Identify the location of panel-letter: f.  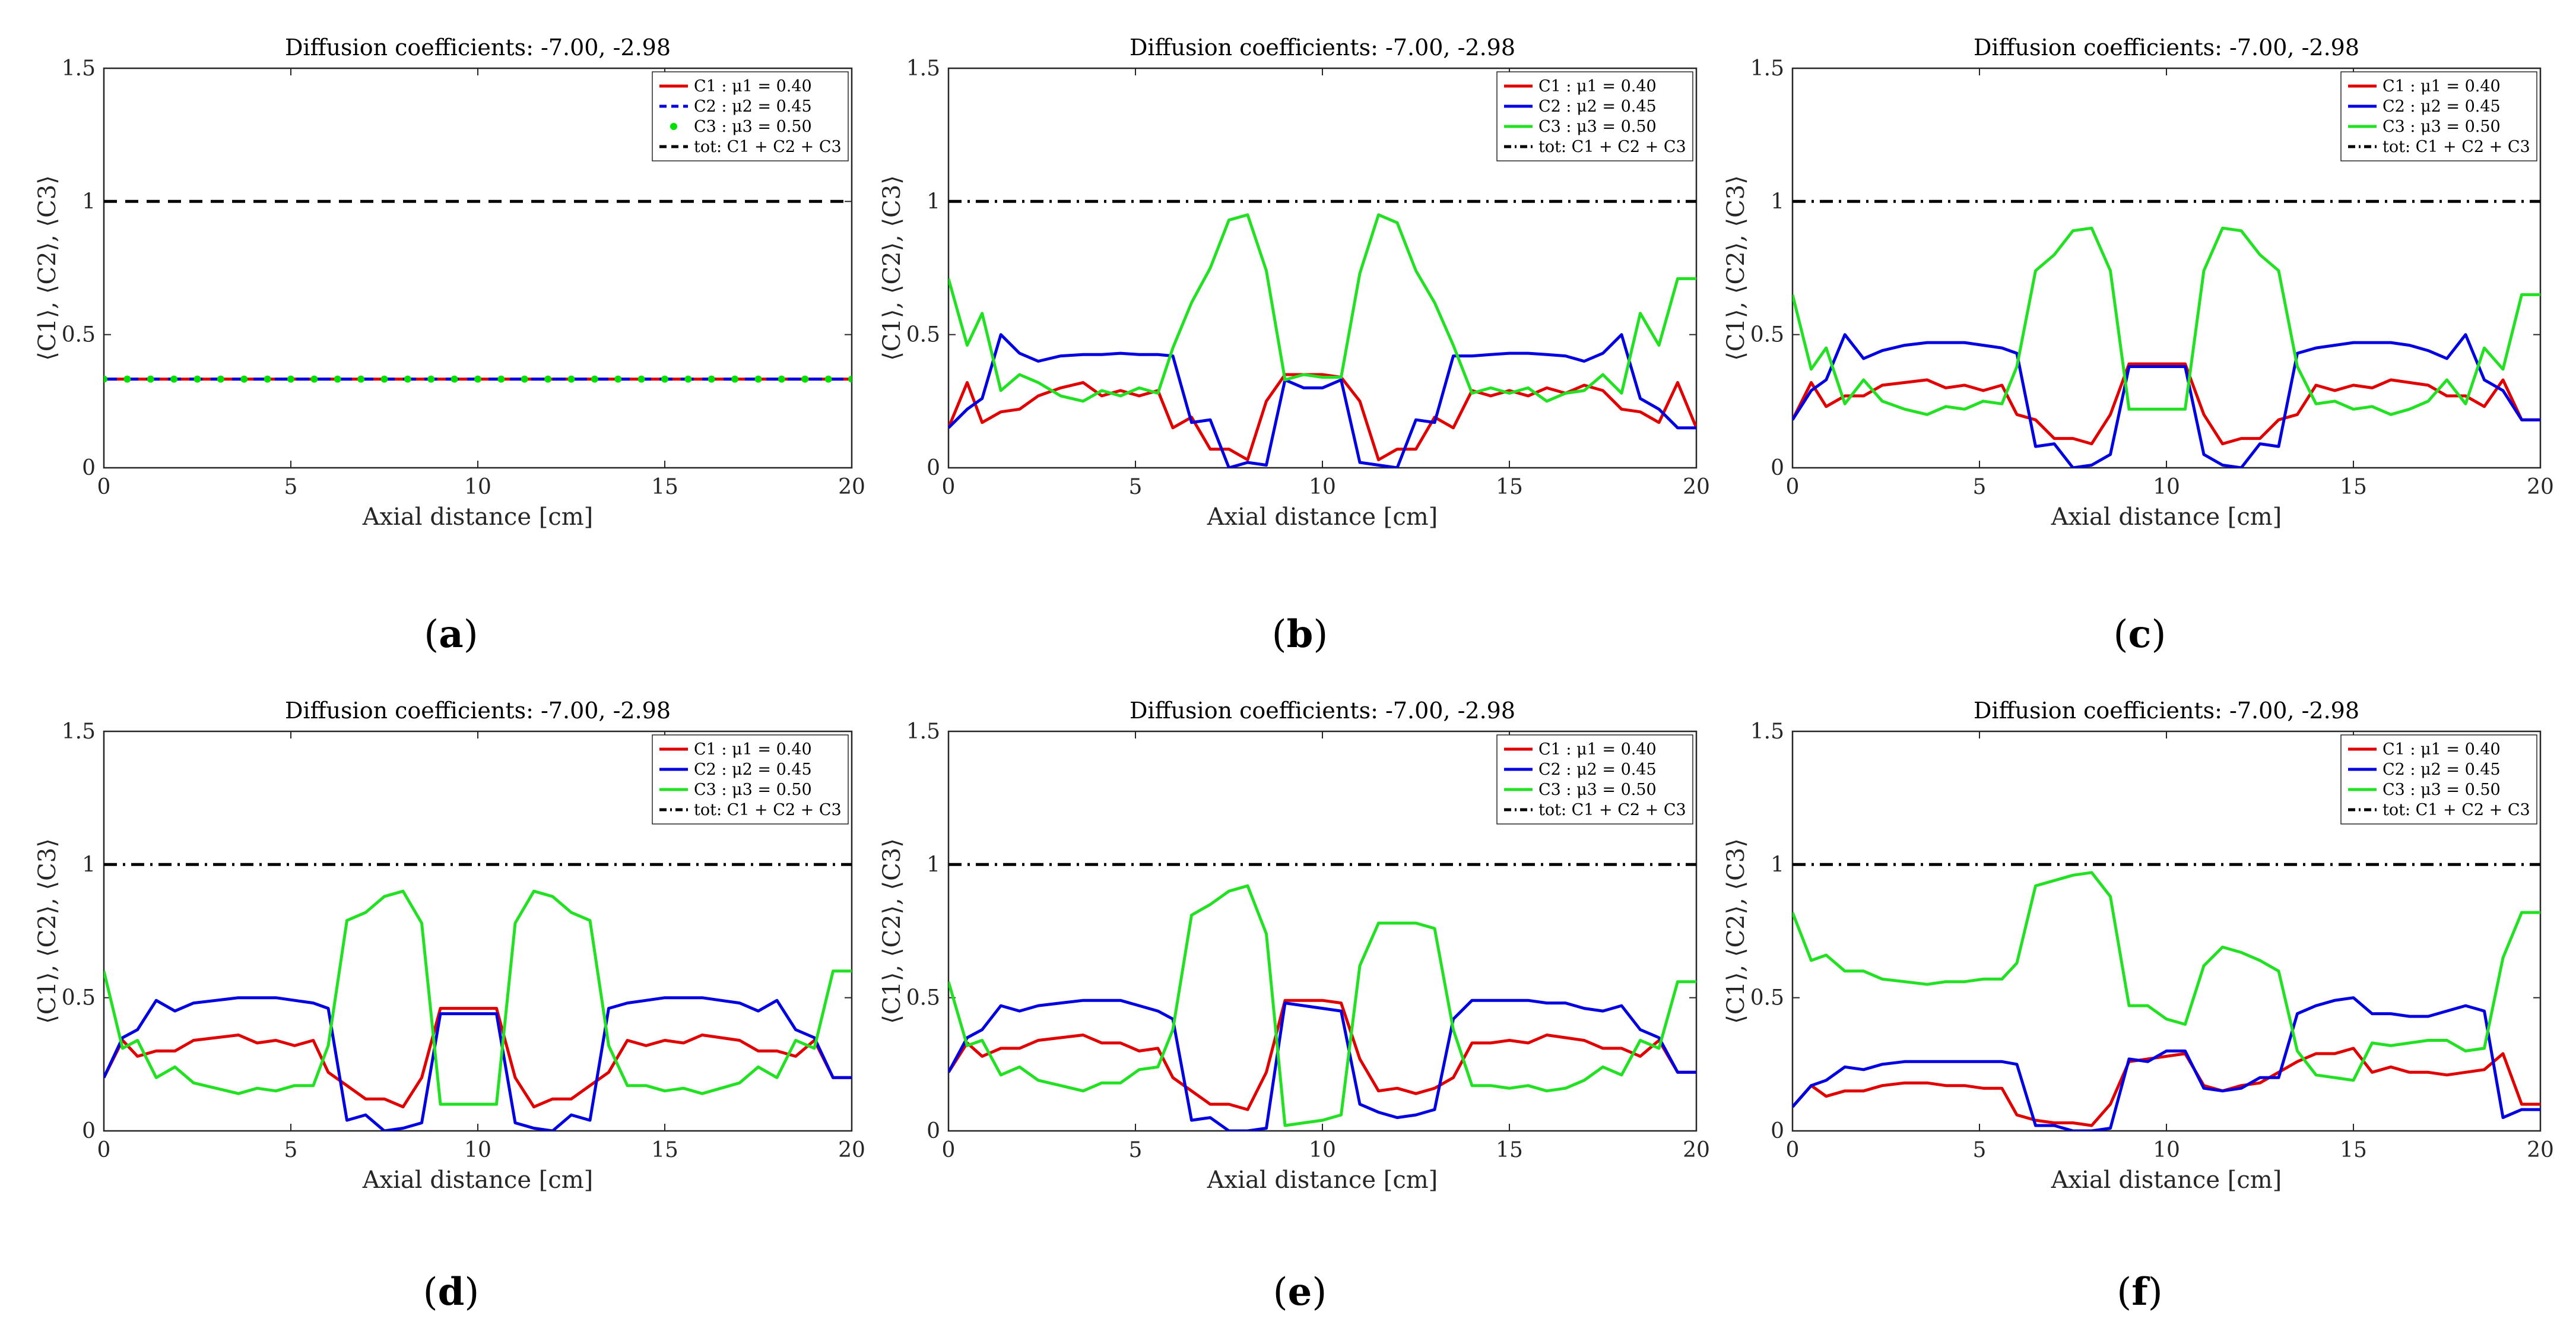
(2140, 1292).